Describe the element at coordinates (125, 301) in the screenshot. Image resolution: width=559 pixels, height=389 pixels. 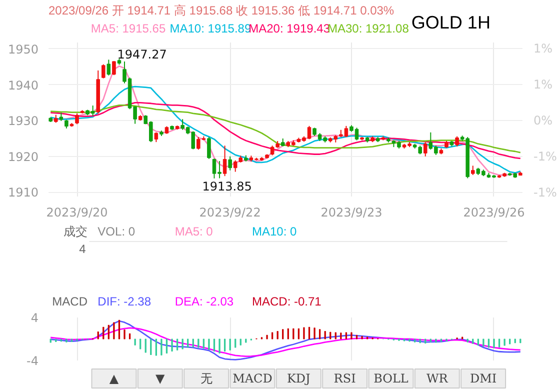
I see `series-label: DIF: -2.38` at that location.